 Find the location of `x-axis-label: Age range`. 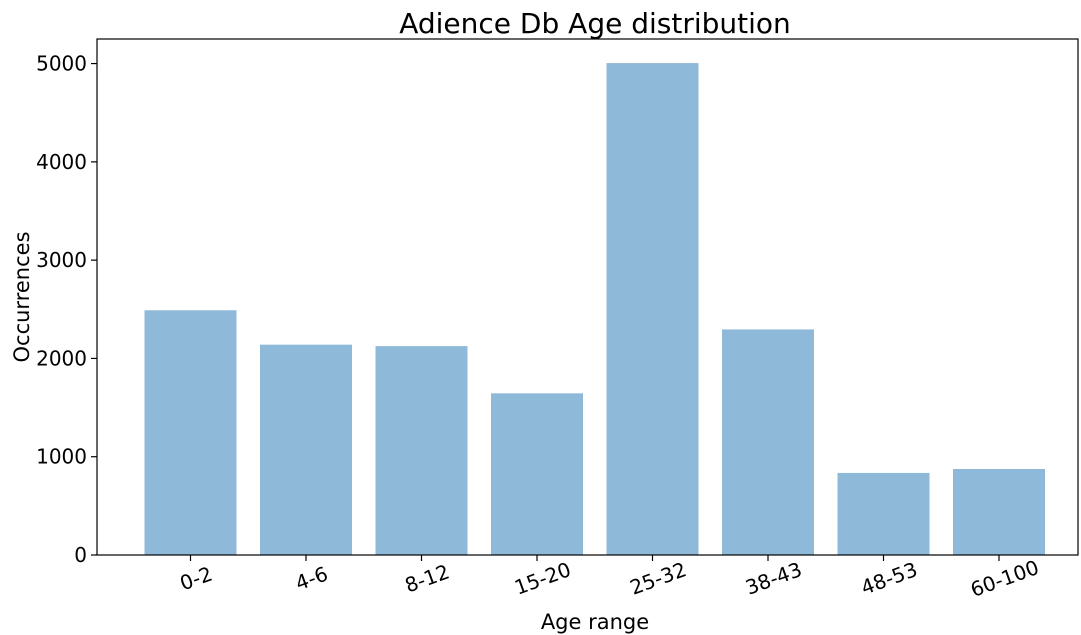

x-axis-label: Age range is located at coordinates (595, 622).